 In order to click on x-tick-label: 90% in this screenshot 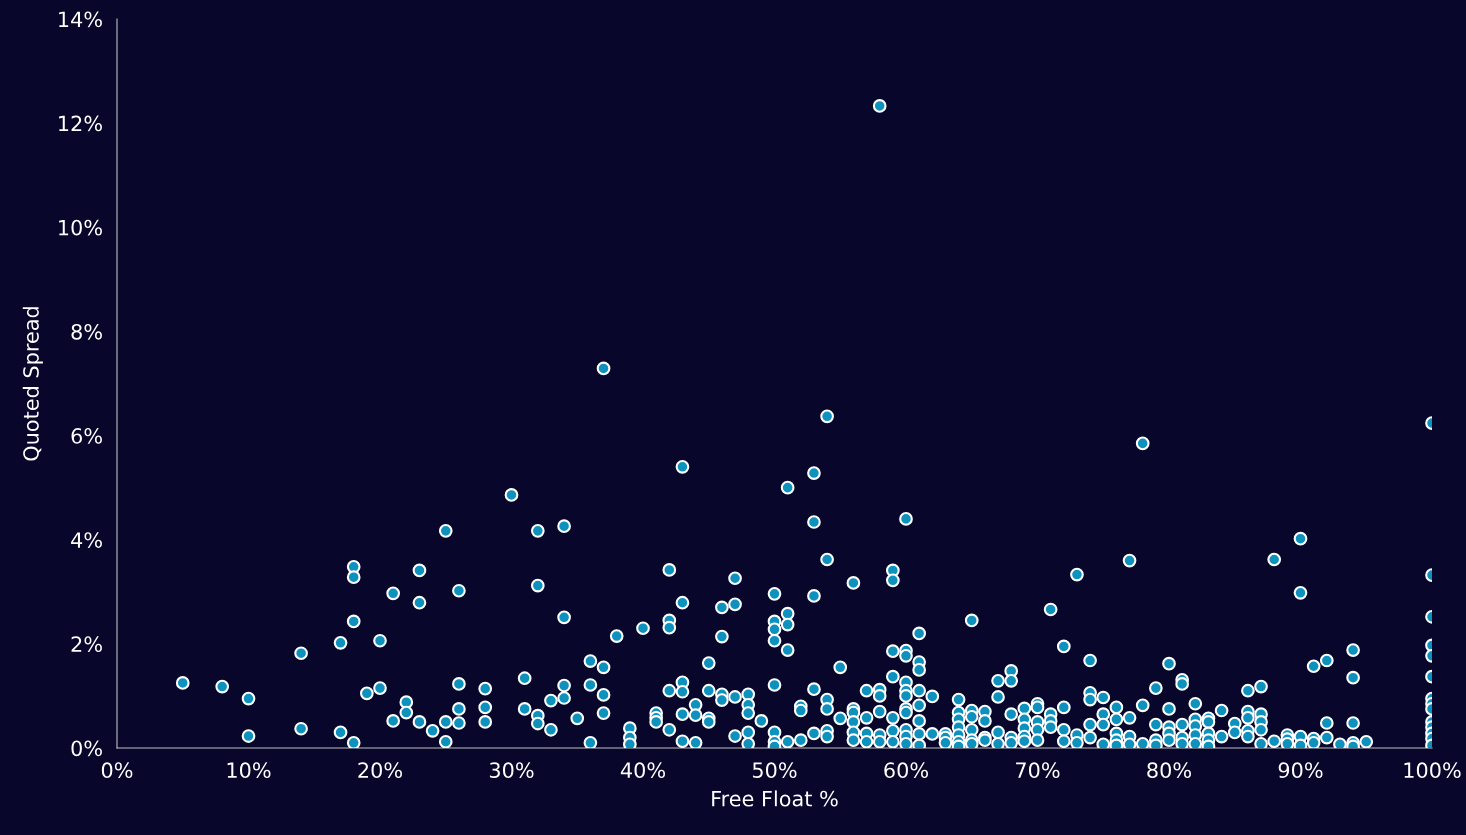, I will do `click(1300, 770)`.